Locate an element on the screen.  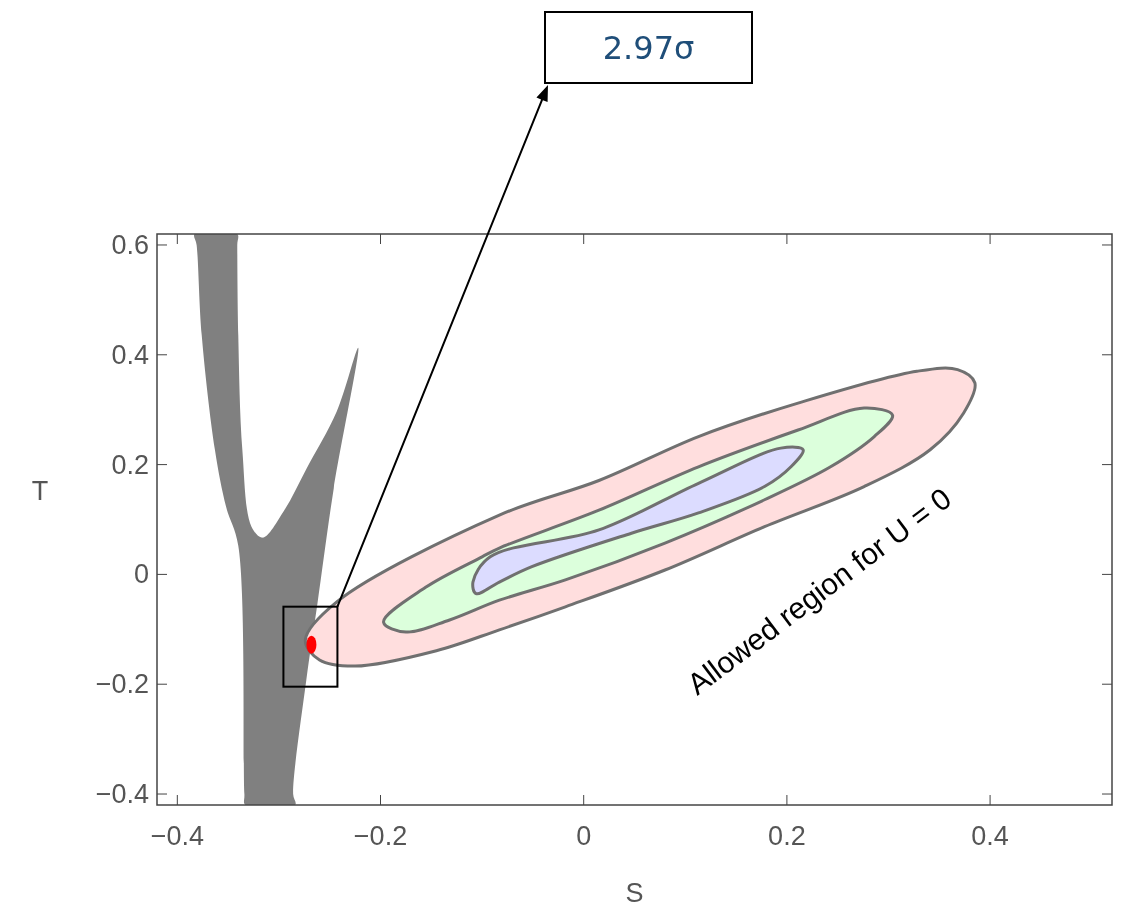
x-tick-label: −0.2 is located at coordinates (380, 836).